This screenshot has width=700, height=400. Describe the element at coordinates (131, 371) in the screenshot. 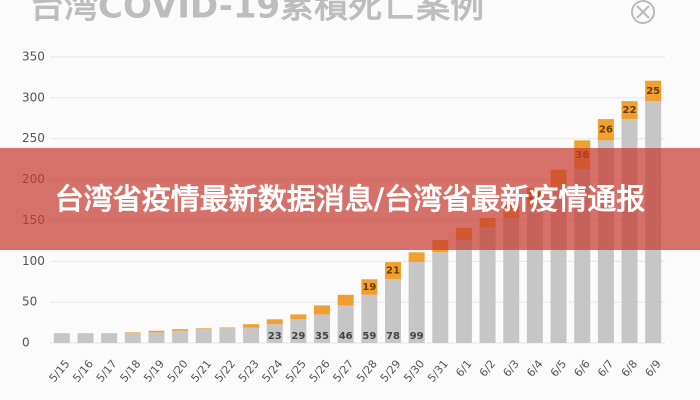

I see `x-tick-label: 5/18` at that location.